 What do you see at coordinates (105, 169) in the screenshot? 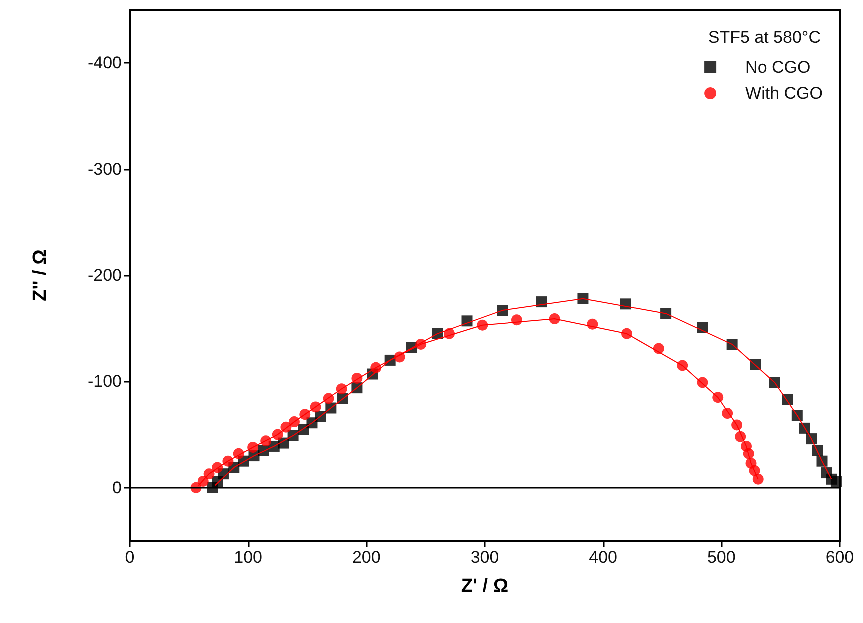
I see `y-tick-label: -300` at bounding box center [105, 169].